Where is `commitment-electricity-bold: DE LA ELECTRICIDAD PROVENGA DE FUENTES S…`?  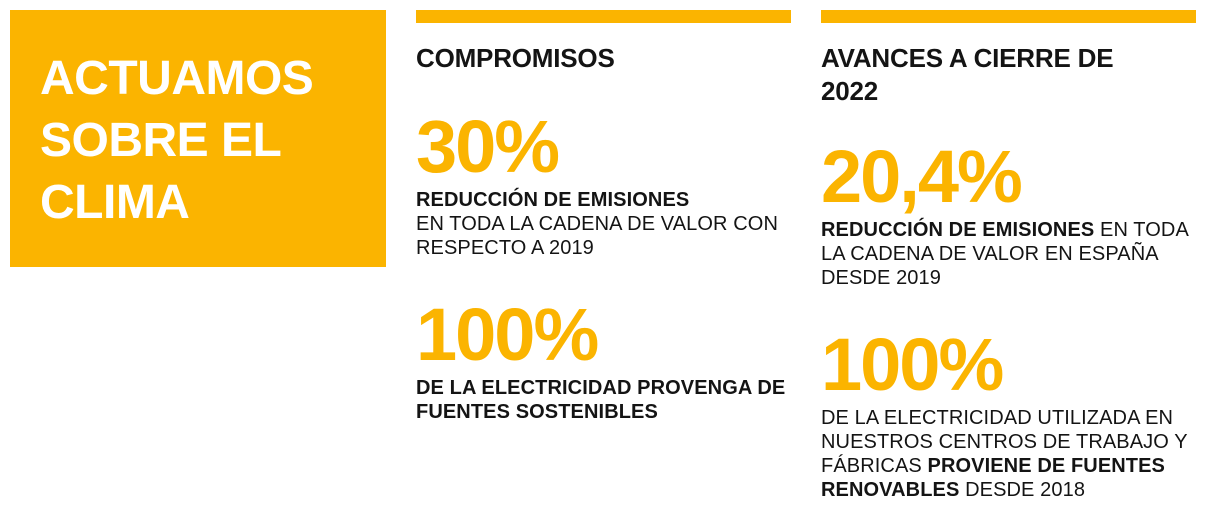 commitment-electricity-bold: DE LA ELECTRICIDAD PROVENGA DE FUENTES S… is located at coordinates (601, 400).